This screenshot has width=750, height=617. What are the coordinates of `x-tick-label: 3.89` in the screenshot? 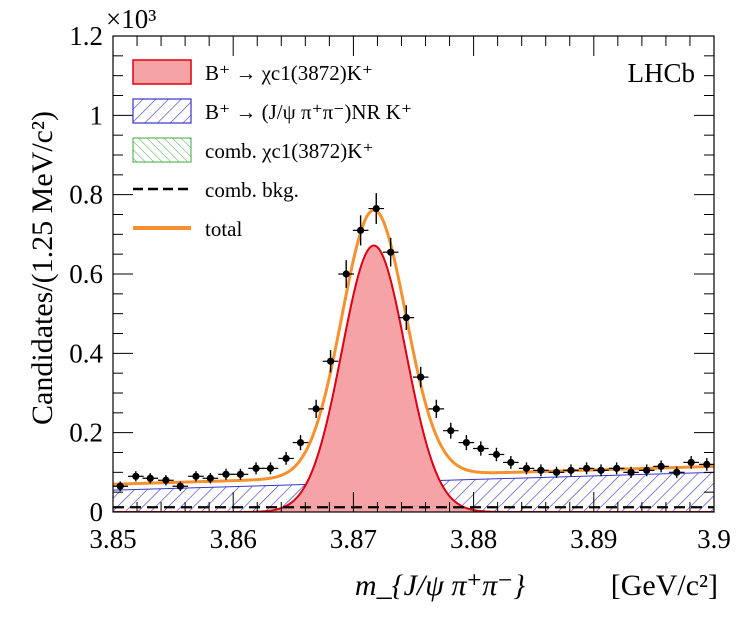 It's located at (593, 539).